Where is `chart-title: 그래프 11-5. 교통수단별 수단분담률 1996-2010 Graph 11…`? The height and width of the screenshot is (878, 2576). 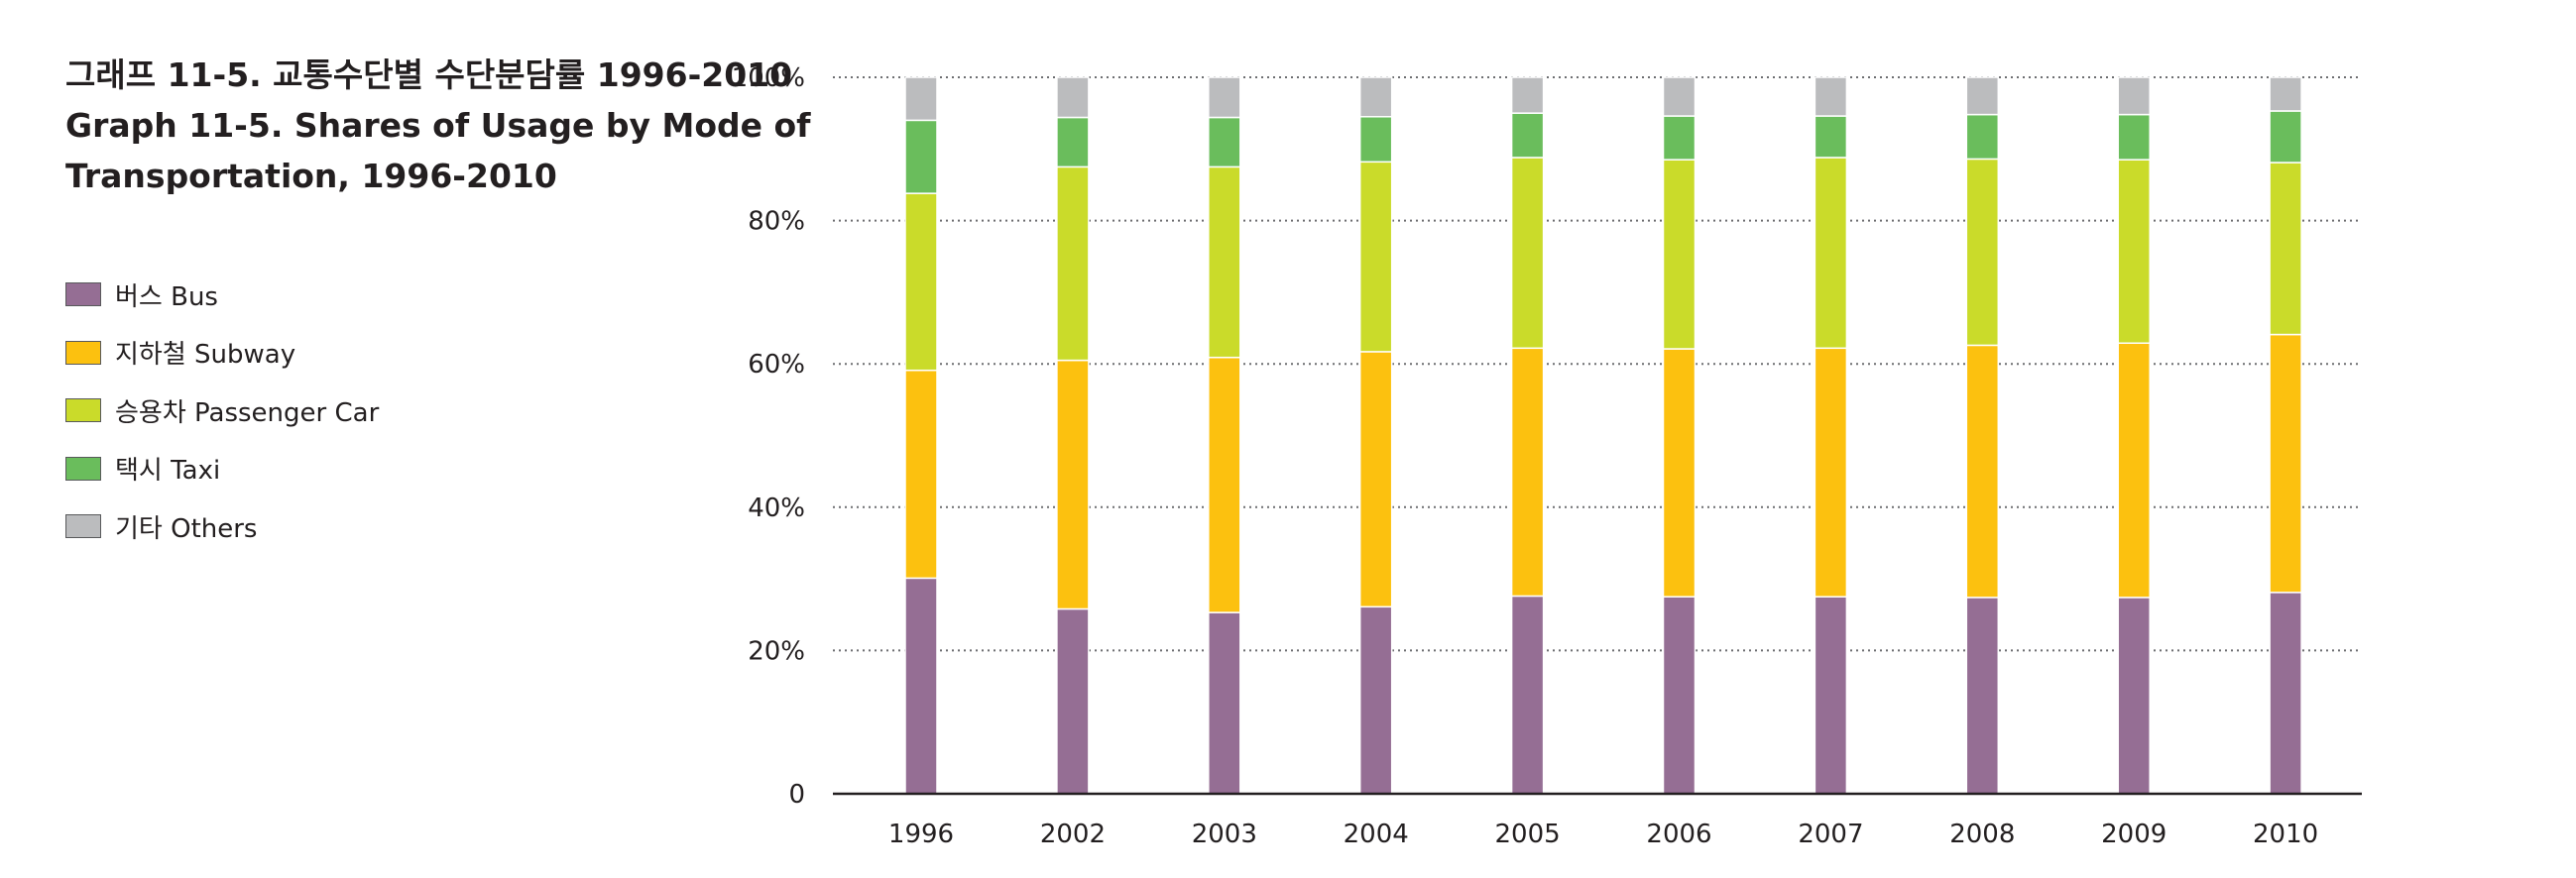 chart-title: 그래프 11-5. 교통수단별 수단분담률 1996-2010 Graph 11… is located at coordinates (438, 125).